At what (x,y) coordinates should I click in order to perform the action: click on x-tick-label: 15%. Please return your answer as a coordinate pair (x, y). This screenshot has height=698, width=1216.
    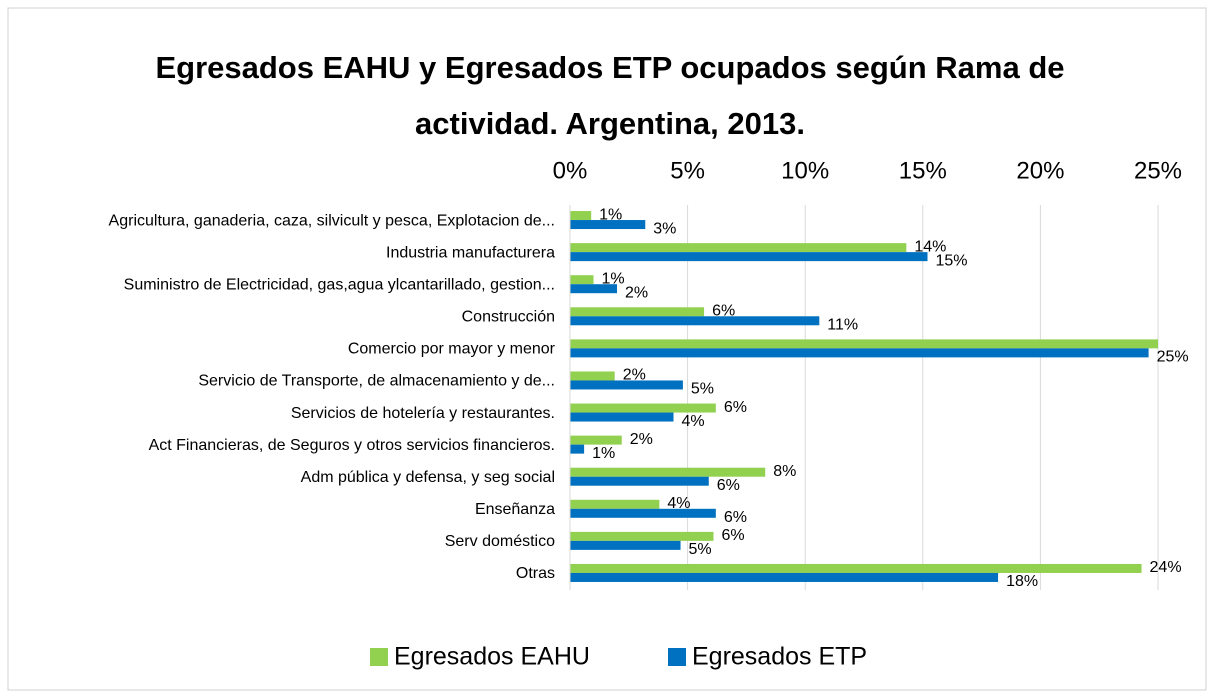
    Looking at the image, I should click on (923, 170).